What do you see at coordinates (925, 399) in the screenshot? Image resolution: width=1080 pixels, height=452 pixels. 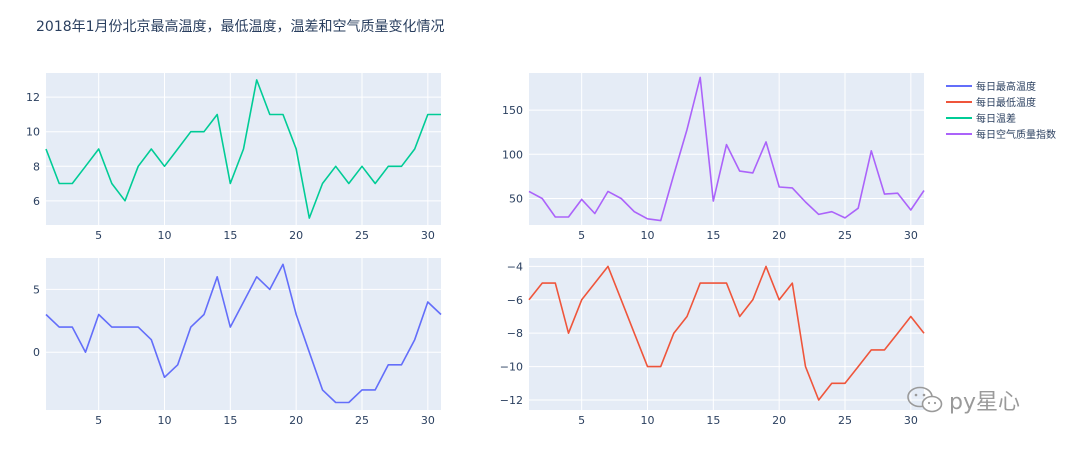 I see `wechat-icon` at bounding box center [925, 399].